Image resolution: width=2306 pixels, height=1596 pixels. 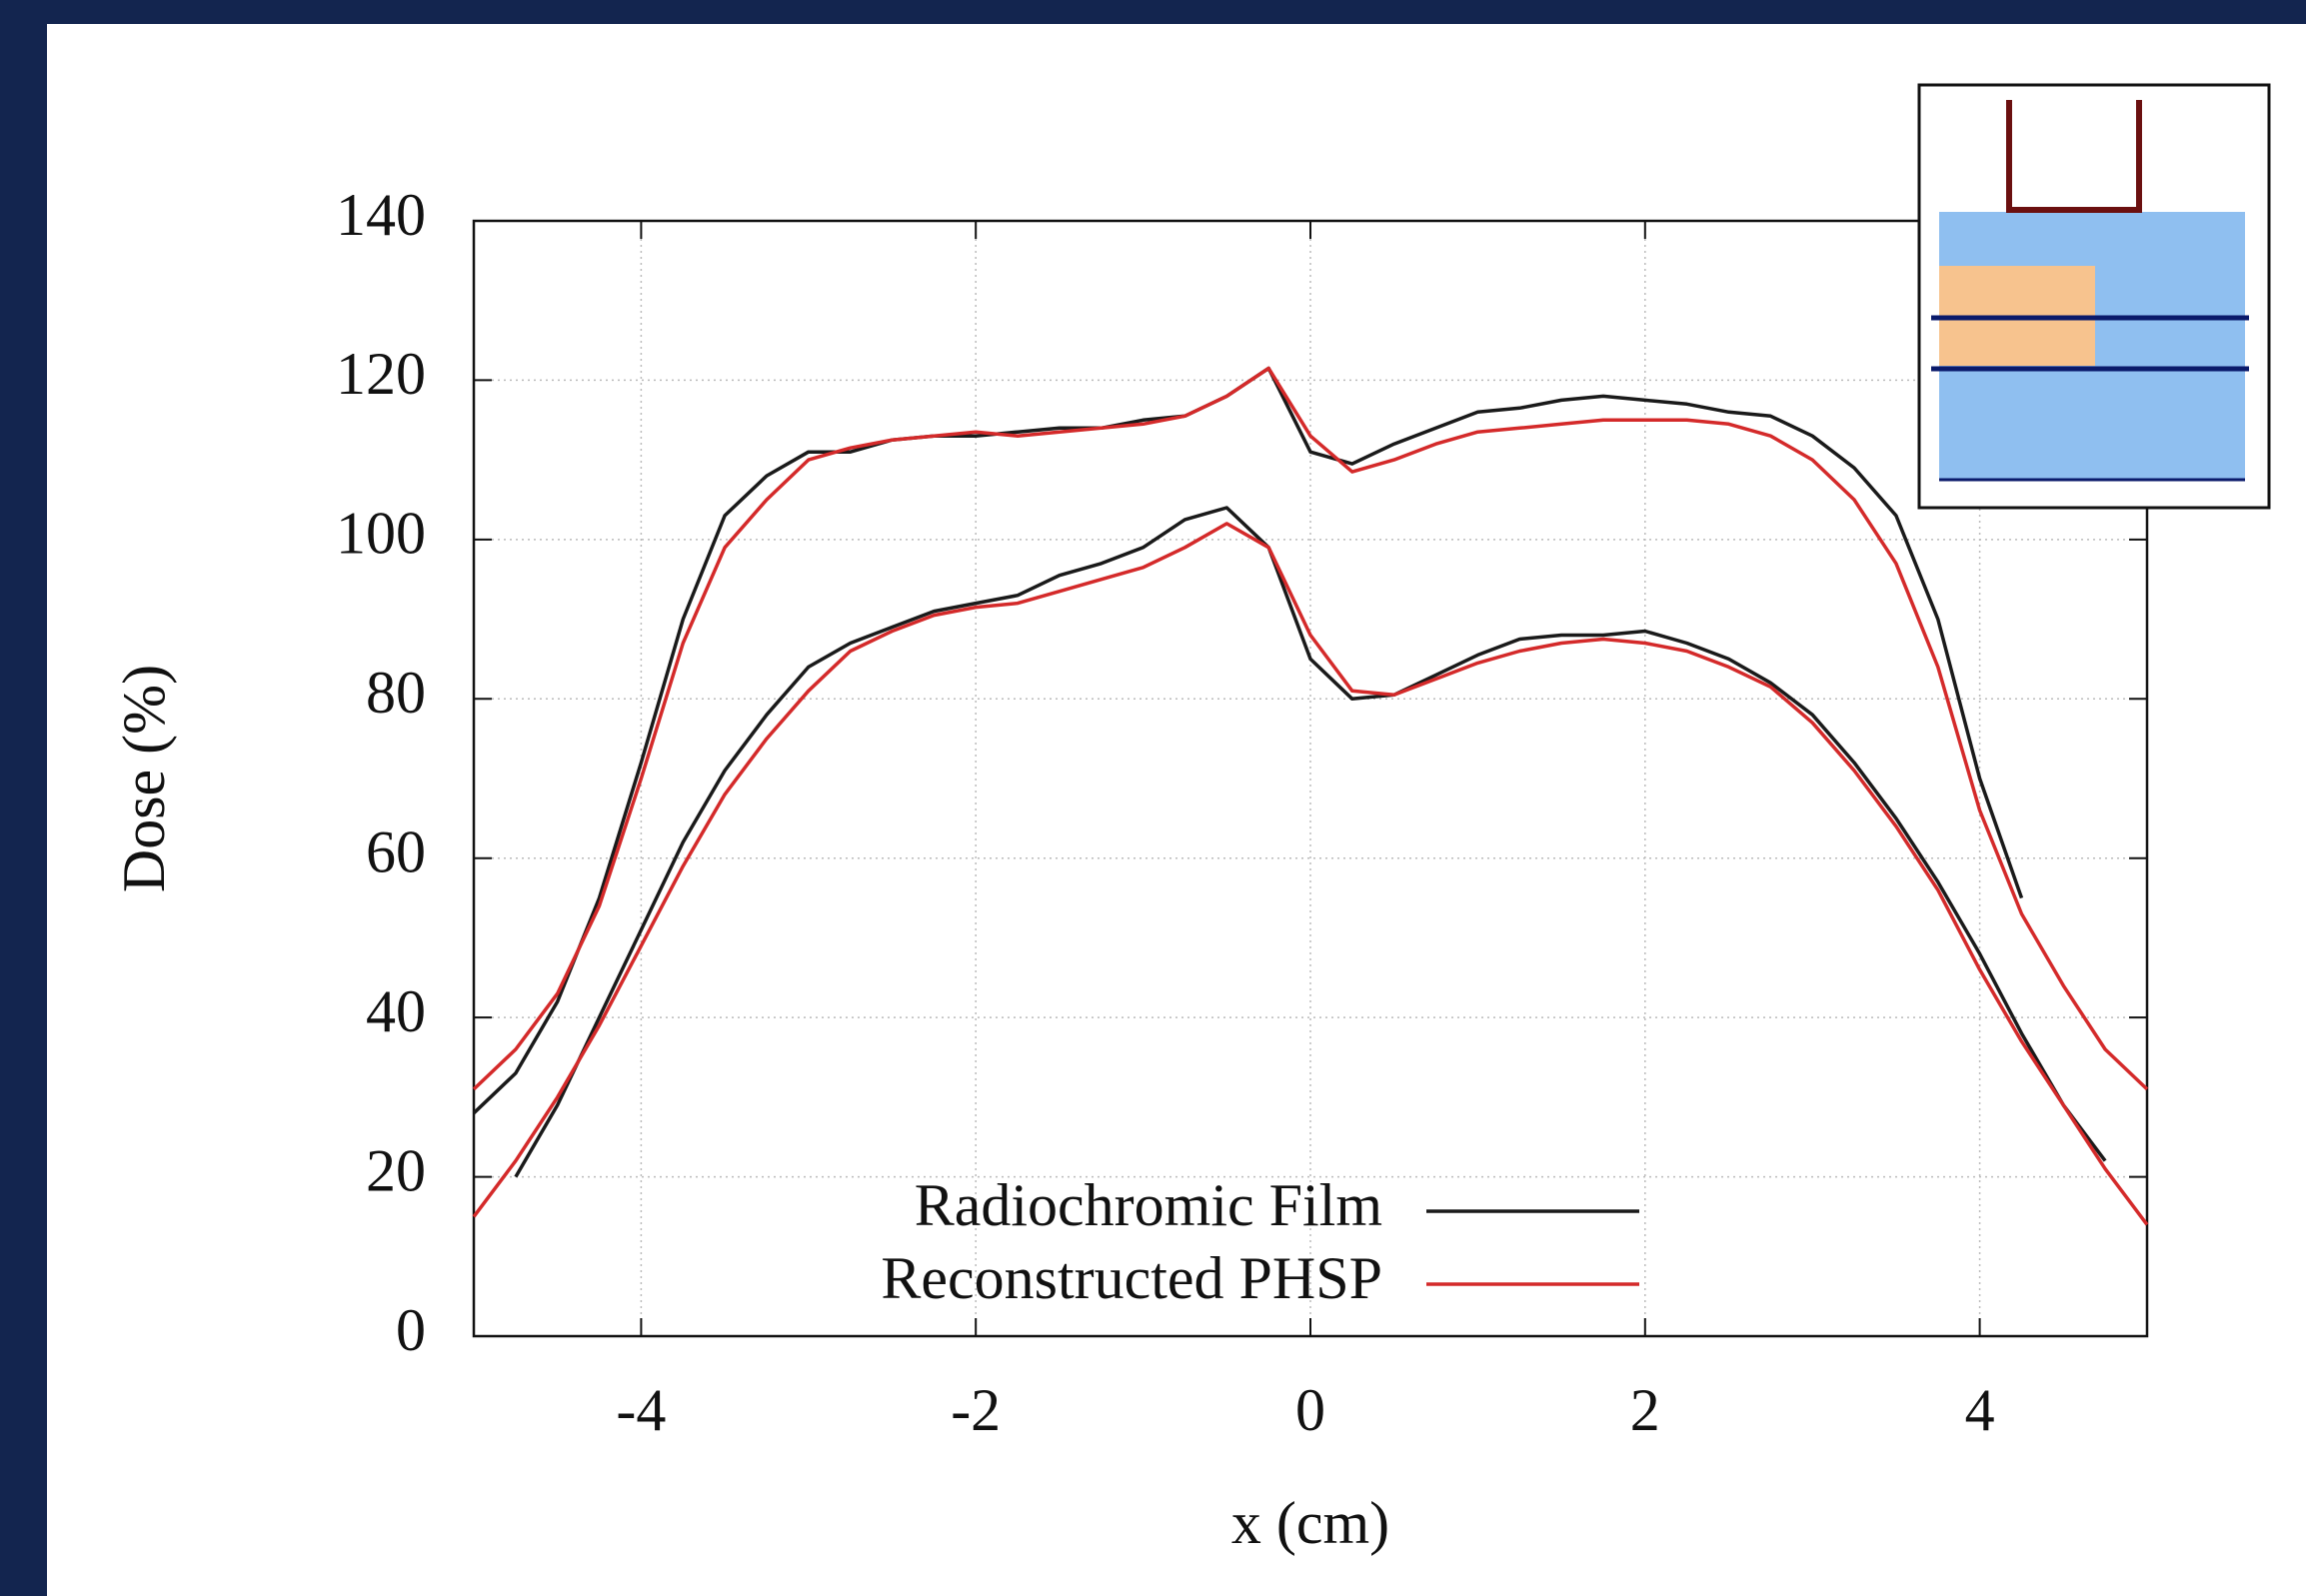 What do you see at coordinates (1131, 1278) in the screenshot?
I see `legend-label: Reconstructed PHSP` at bounding box center [1131, 1278].